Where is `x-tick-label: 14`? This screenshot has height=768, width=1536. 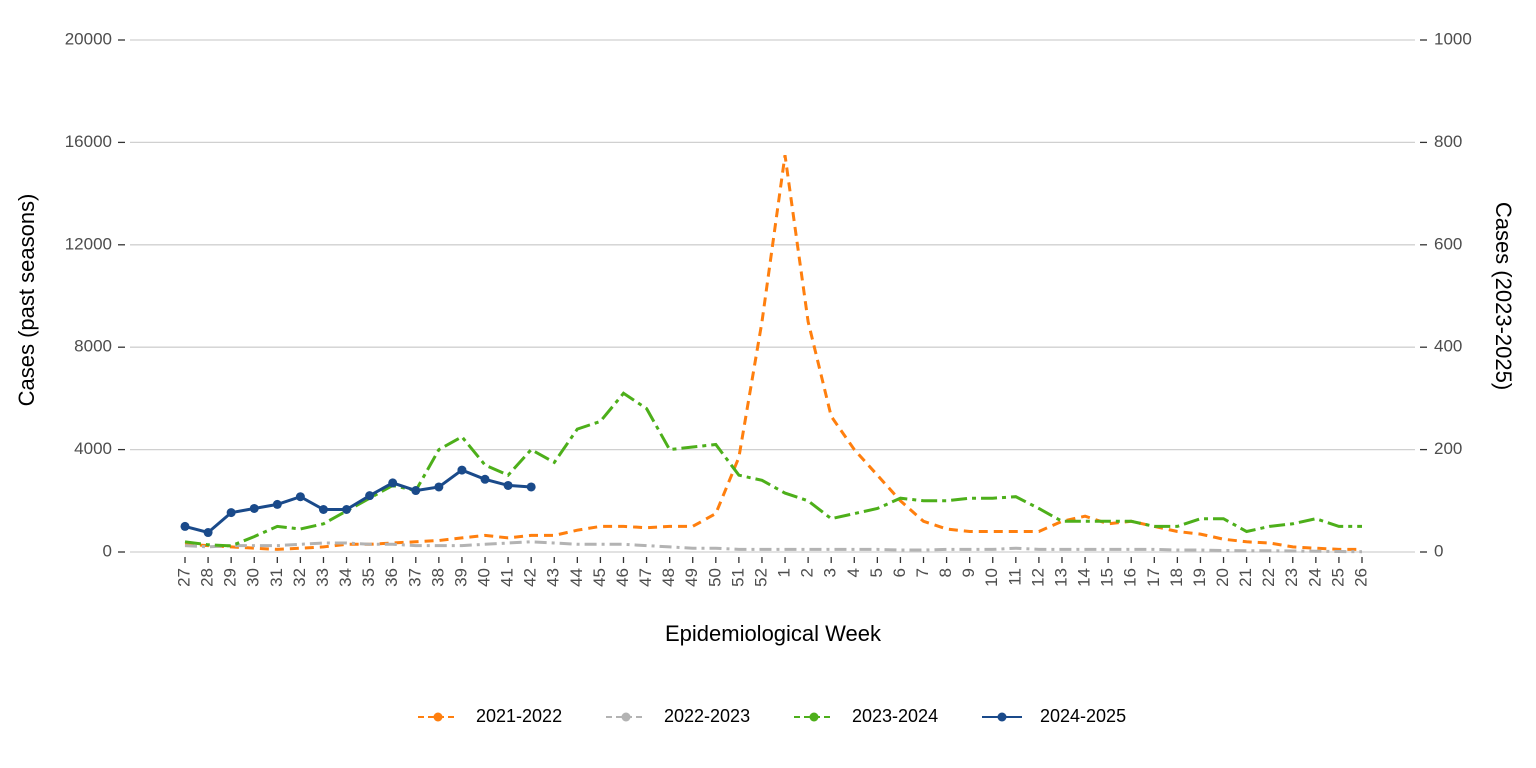
x-tick-label: 14 is located at coordinates (1084, 577).